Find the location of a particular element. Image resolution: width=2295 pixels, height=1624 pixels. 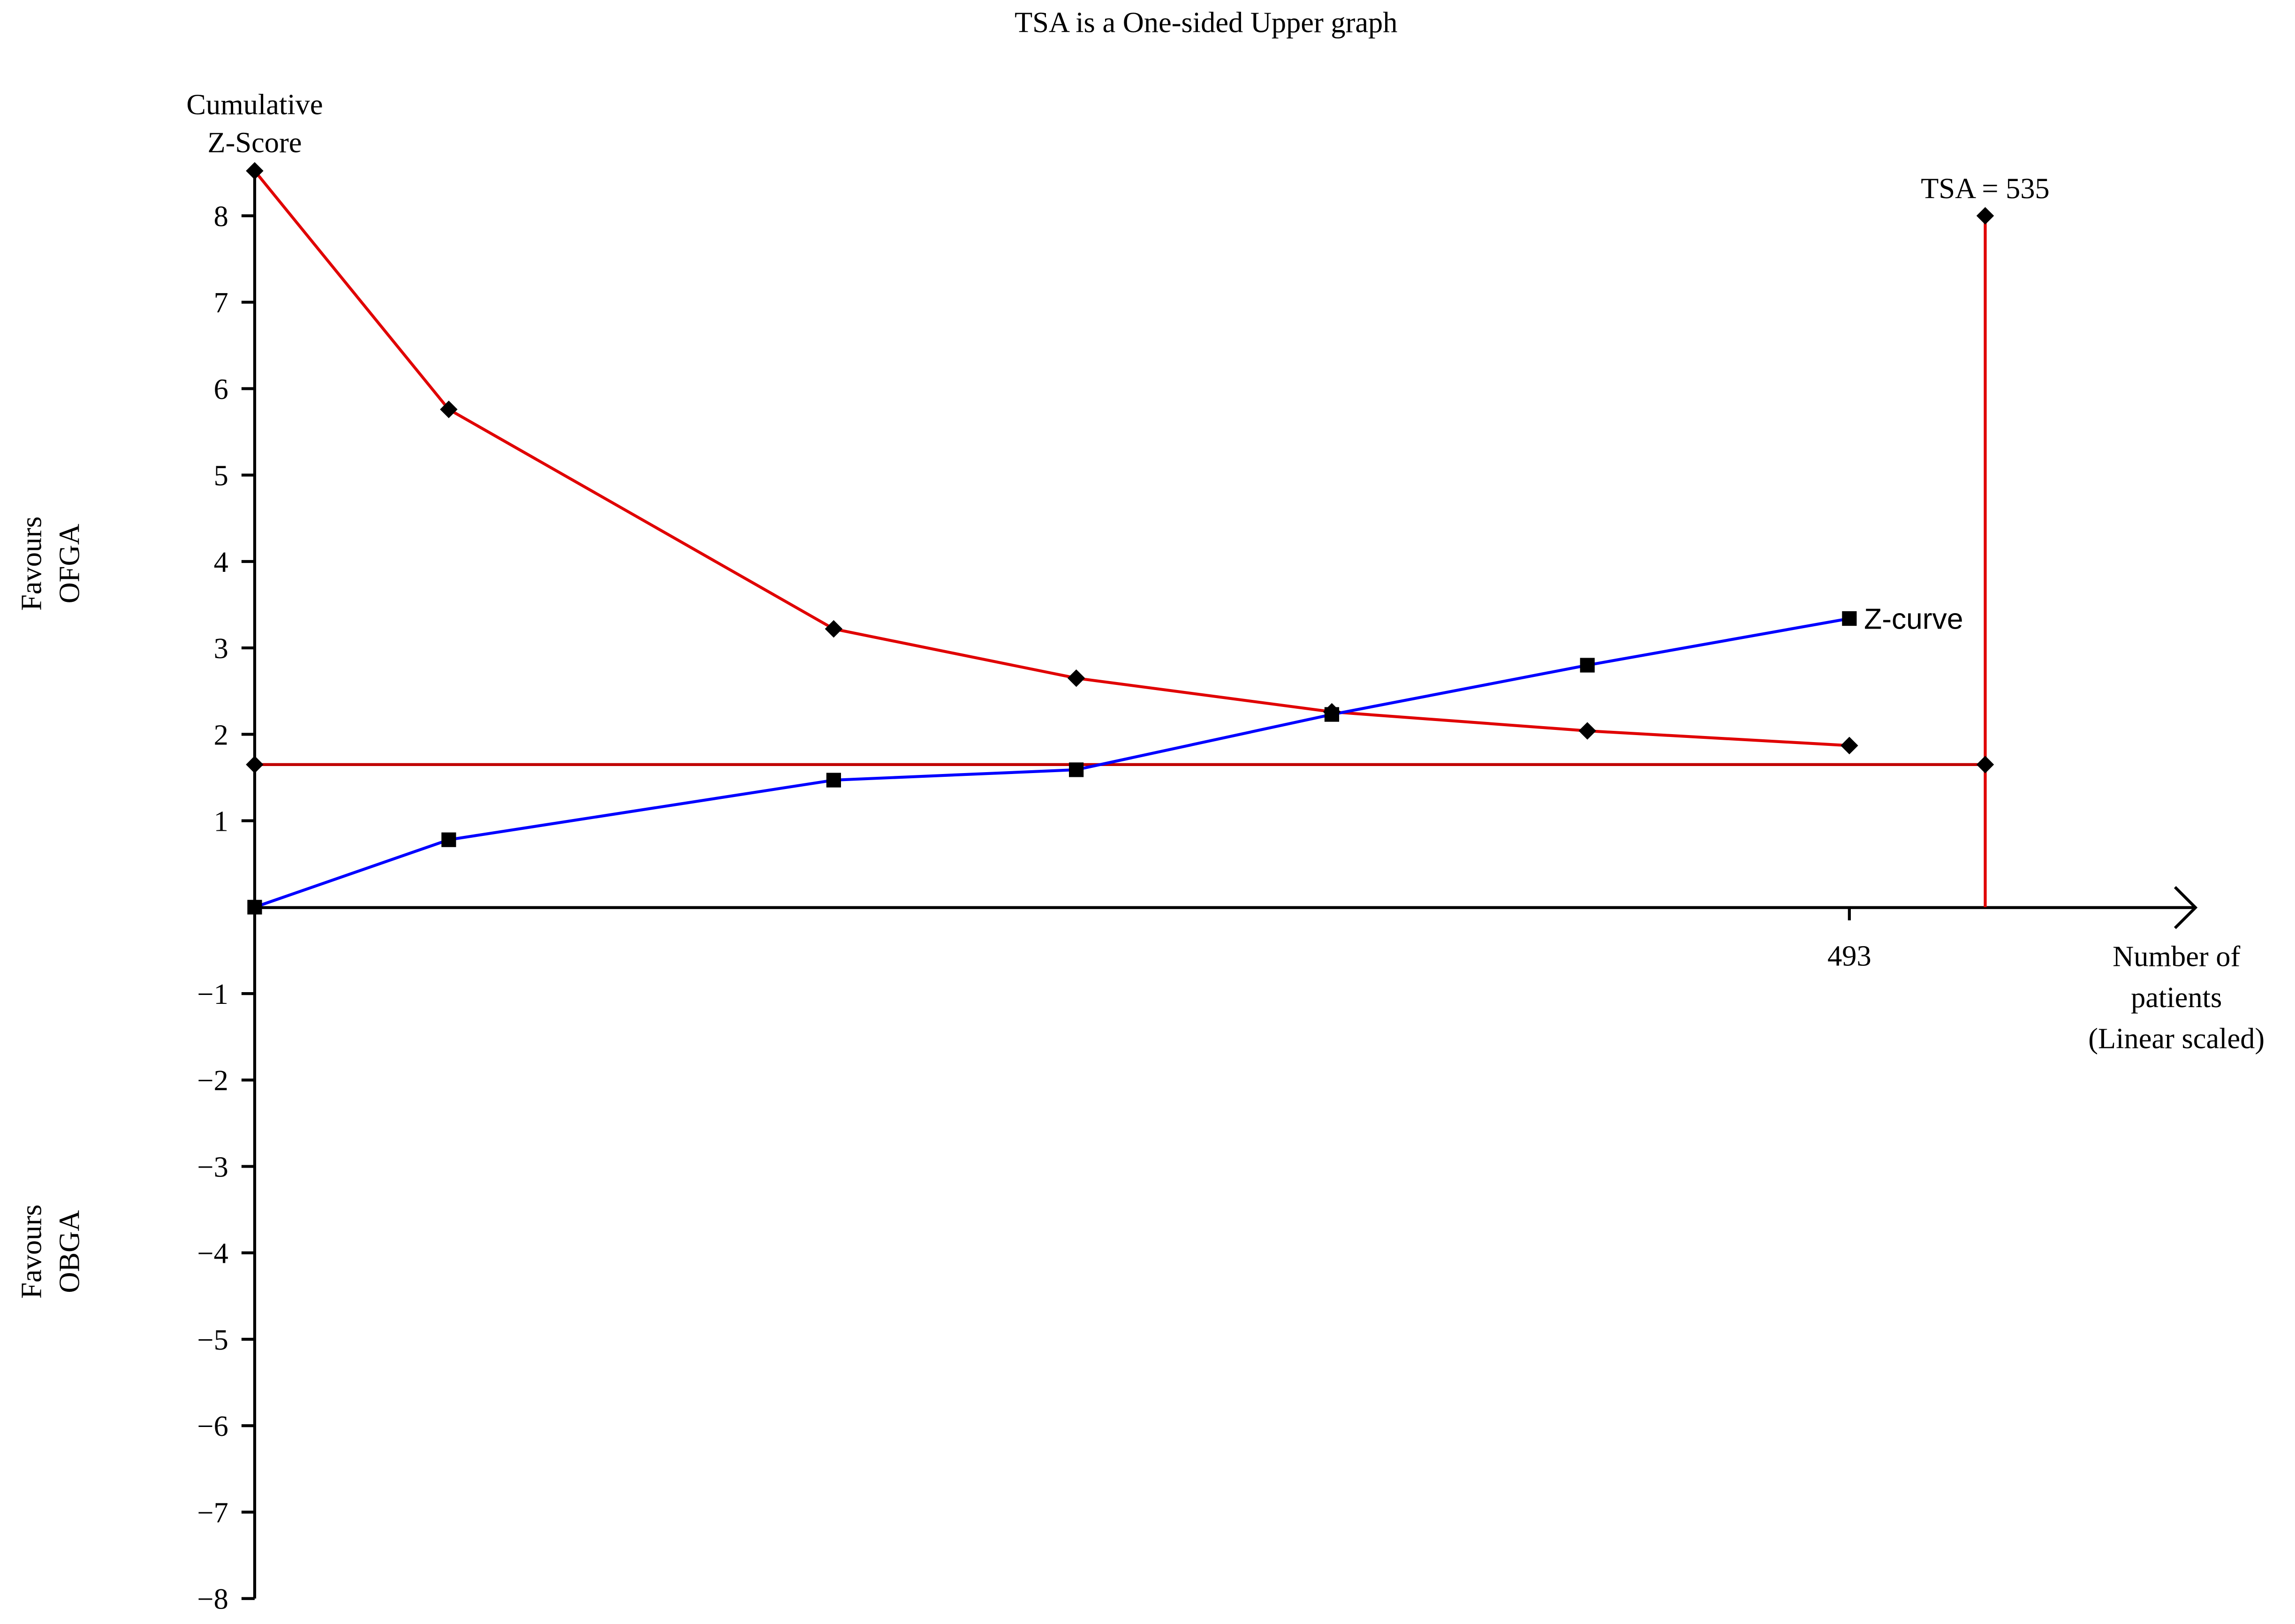

annotation: Favours OFGA is located at coordinates (50, 564).